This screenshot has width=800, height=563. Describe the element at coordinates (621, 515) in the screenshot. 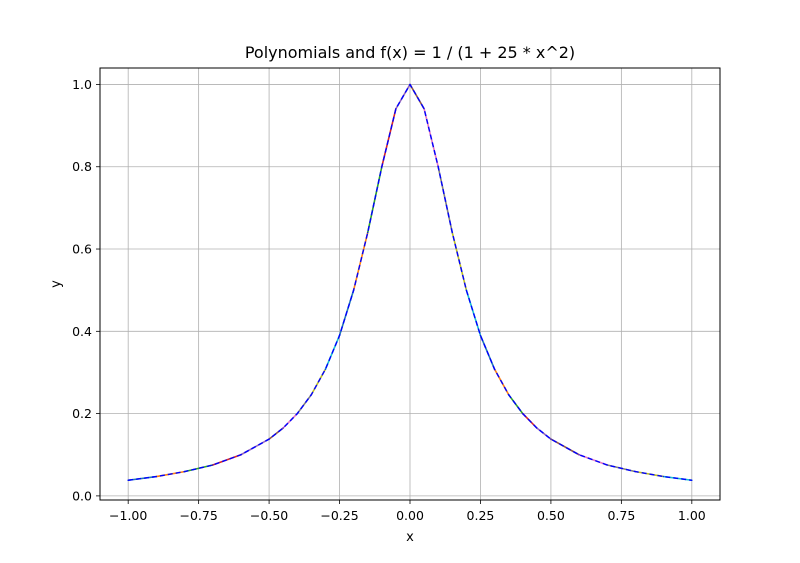

I see `x-tick-label: 0.75` at that location.